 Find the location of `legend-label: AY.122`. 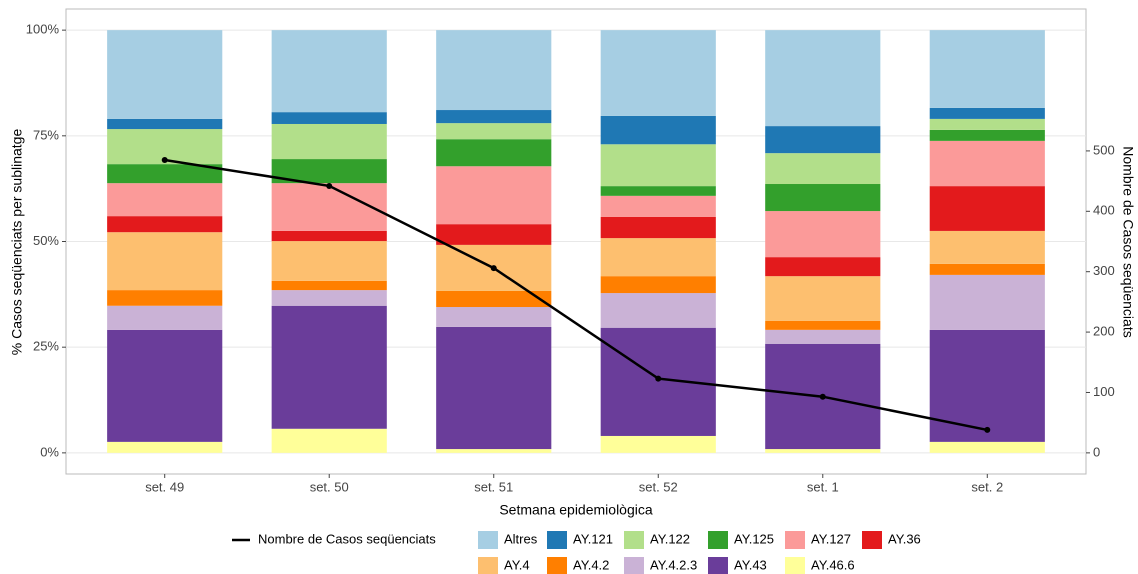

legend-label: AY.122 is located at coordinates (670, 538).